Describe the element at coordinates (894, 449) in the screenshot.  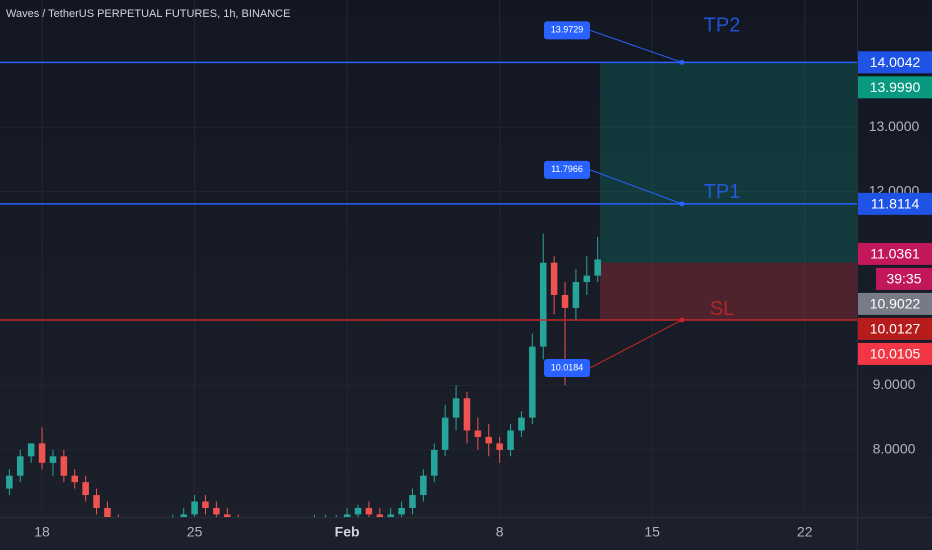
I see `y-tick-label: 8.0000` at that location.